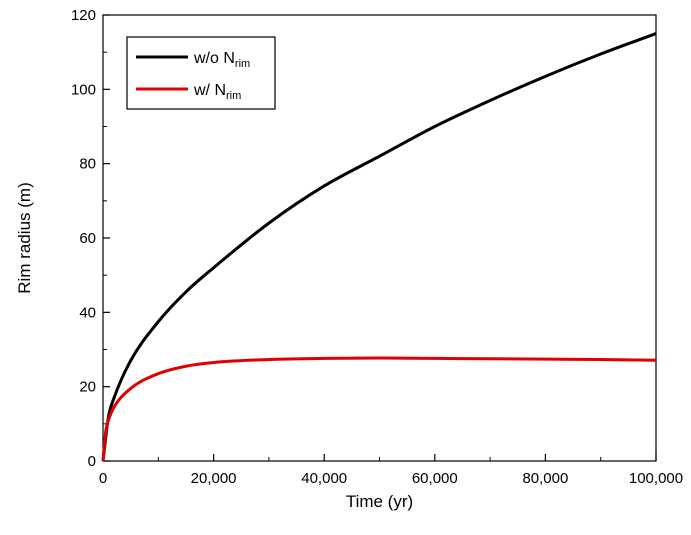 The image size is (691, 535). What do you see at coordinates (545, 478) in the screenshot?
I see `x-tick-label: 80,000` at bounding box center [545, 478].